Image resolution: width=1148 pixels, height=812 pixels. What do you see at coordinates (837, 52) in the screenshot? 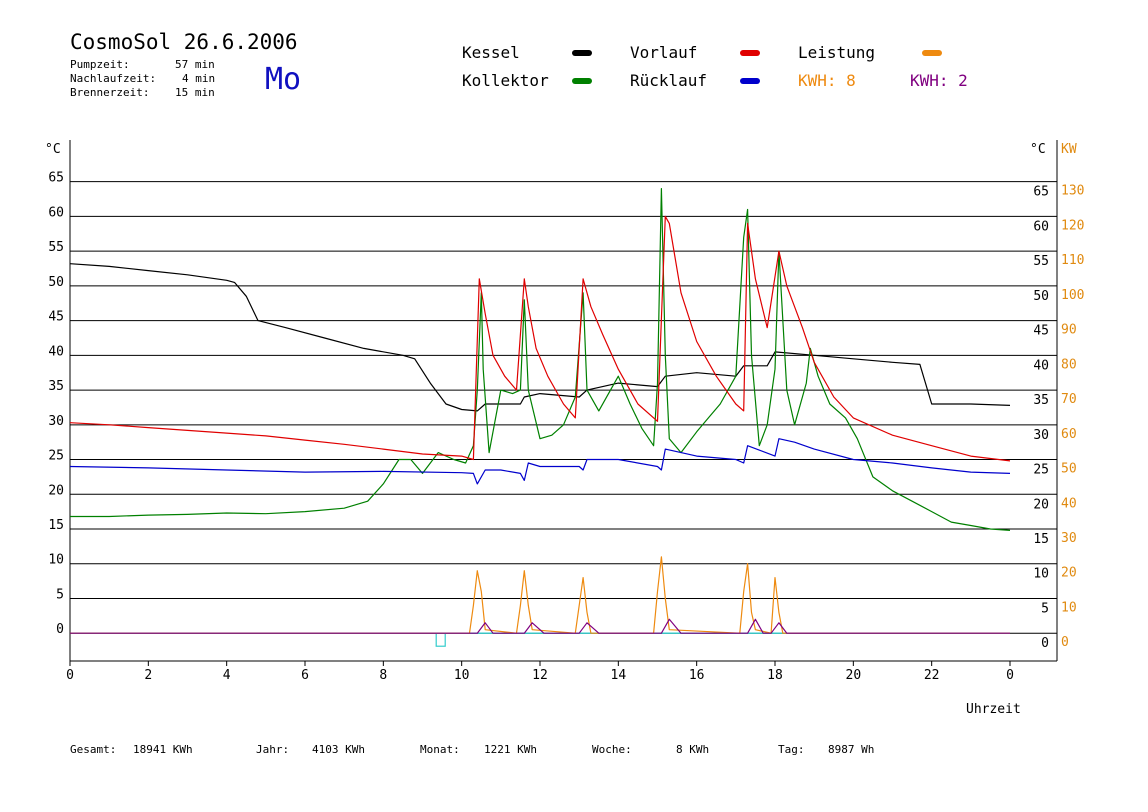
I see `legend-leistung: Leistung` at bounding box center [837, 52].